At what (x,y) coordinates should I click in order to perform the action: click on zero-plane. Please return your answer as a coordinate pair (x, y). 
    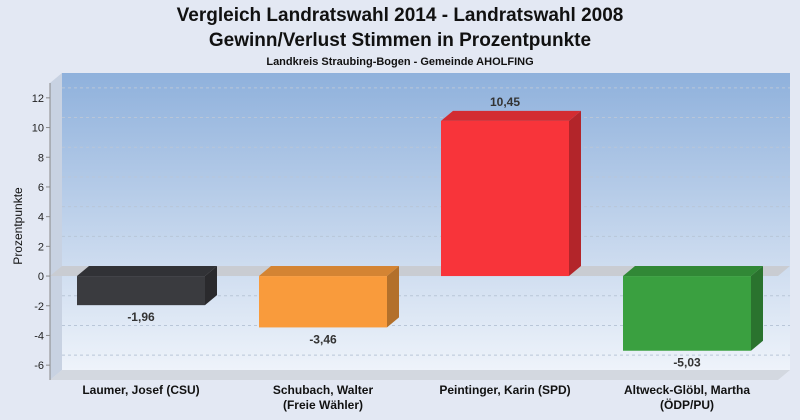
    Looking at the image, I should click on (420, 271).